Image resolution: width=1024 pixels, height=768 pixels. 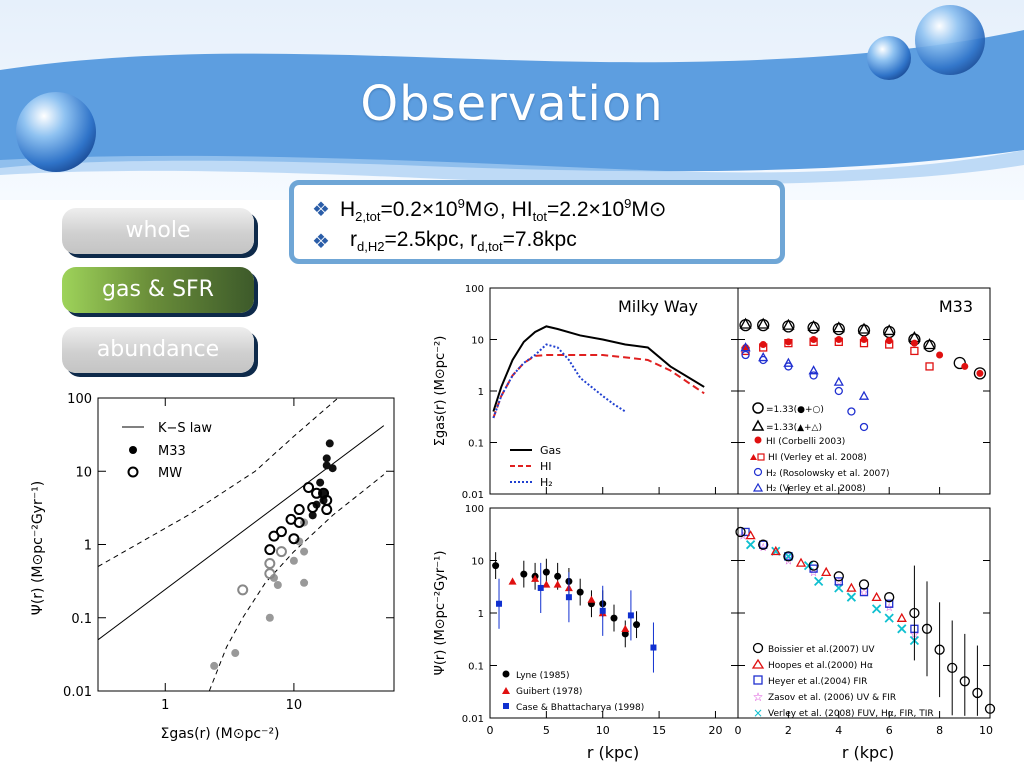 What do you see at coordinates (158, 231) in the screenshot?
I see `nav-button-whole: whole` at bounding box center [158, 231].